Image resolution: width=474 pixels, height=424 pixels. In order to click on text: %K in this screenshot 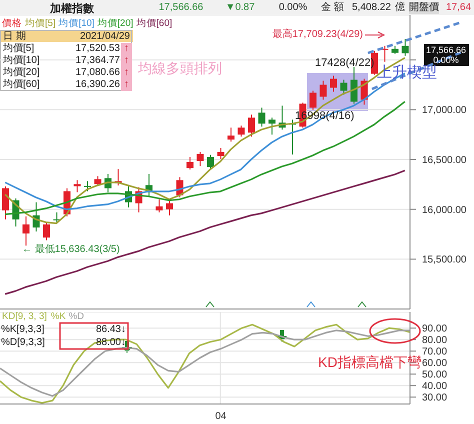, I will do `click(58, 316)`.